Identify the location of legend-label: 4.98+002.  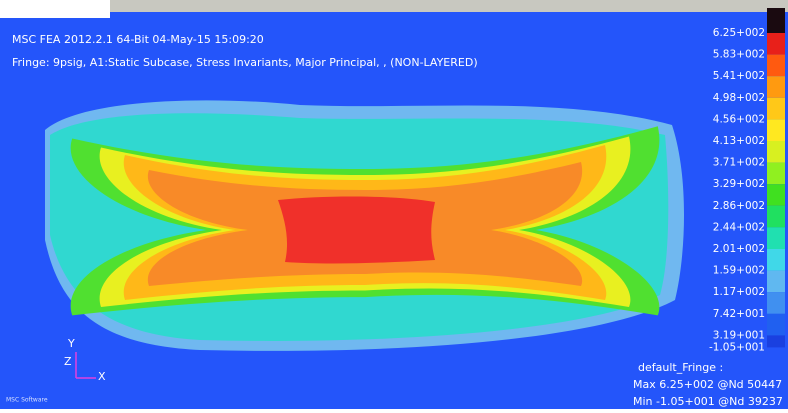
(739, 98).